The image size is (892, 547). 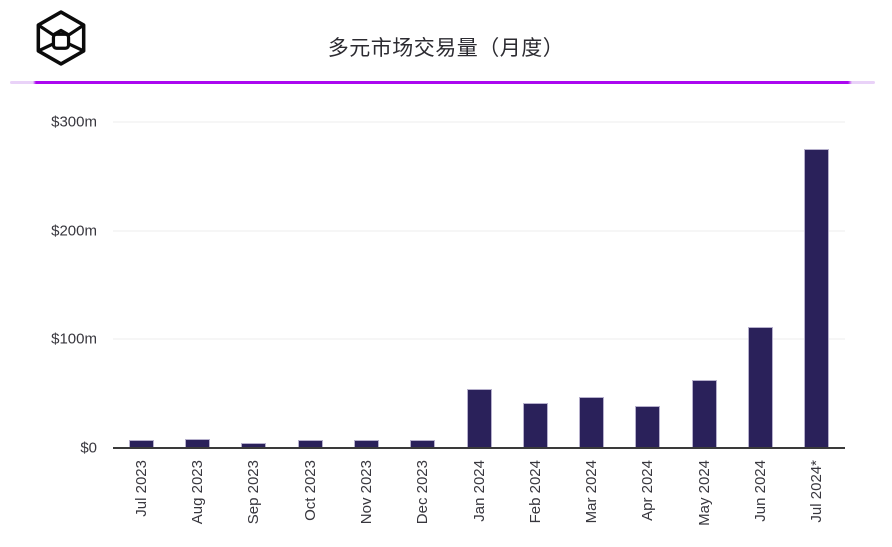 What do you see at coordinates (366, 444) in the screenshot?
I see `bar-nov-2023` at bounding box center [366, 444].